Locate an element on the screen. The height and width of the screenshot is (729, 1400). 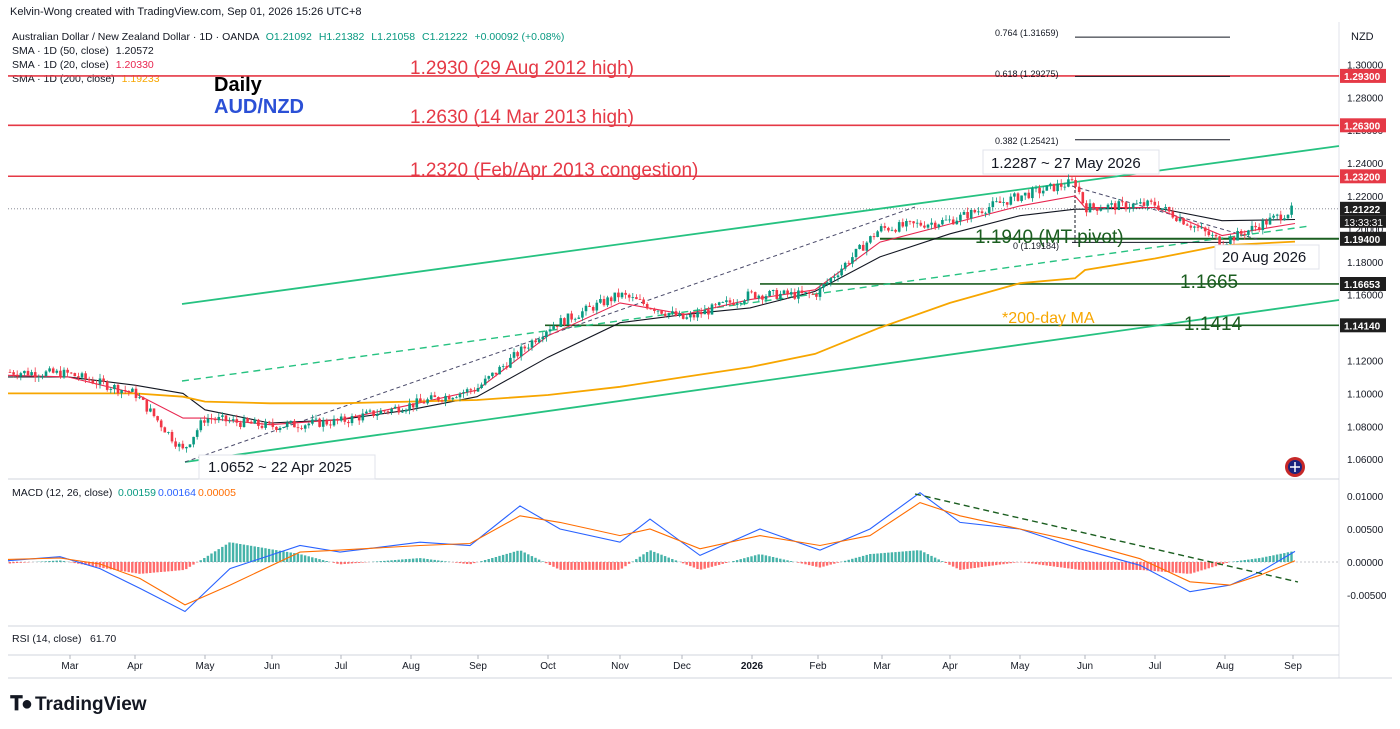
rsi-value: 61.70 is located at coordinates (103, 639).